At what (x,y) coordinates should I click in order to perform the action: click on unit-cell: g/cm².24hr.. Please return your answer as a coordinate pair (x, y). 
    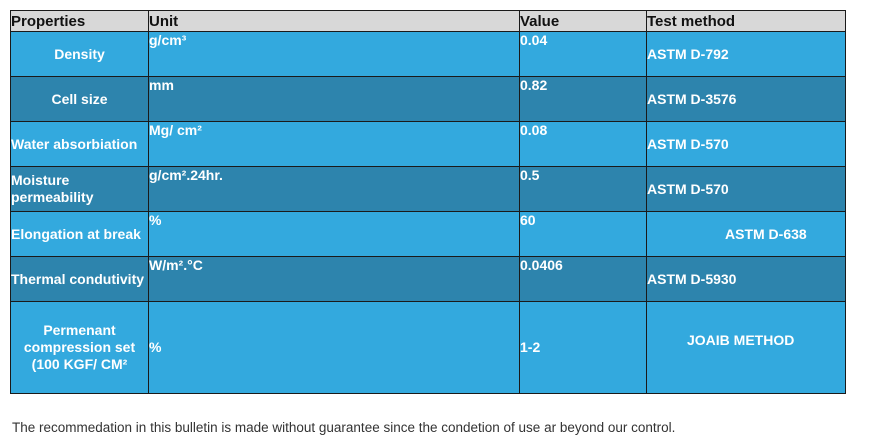
    Looking at the image, I should click on (334, 189).